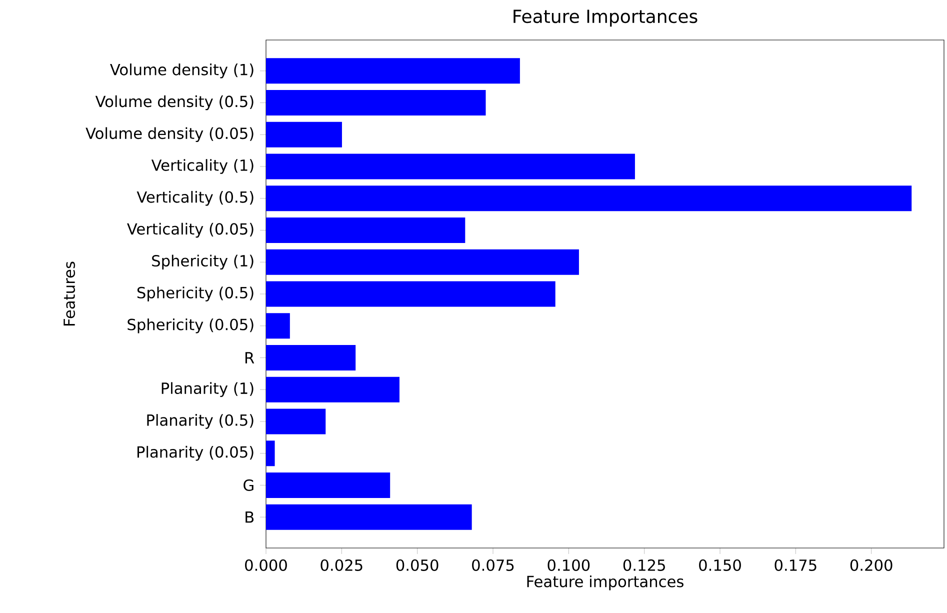 Image resolution: width=947 pixels, height=613 pixels. I want to click on x-tick-label: 0.025, so click(341, 565).